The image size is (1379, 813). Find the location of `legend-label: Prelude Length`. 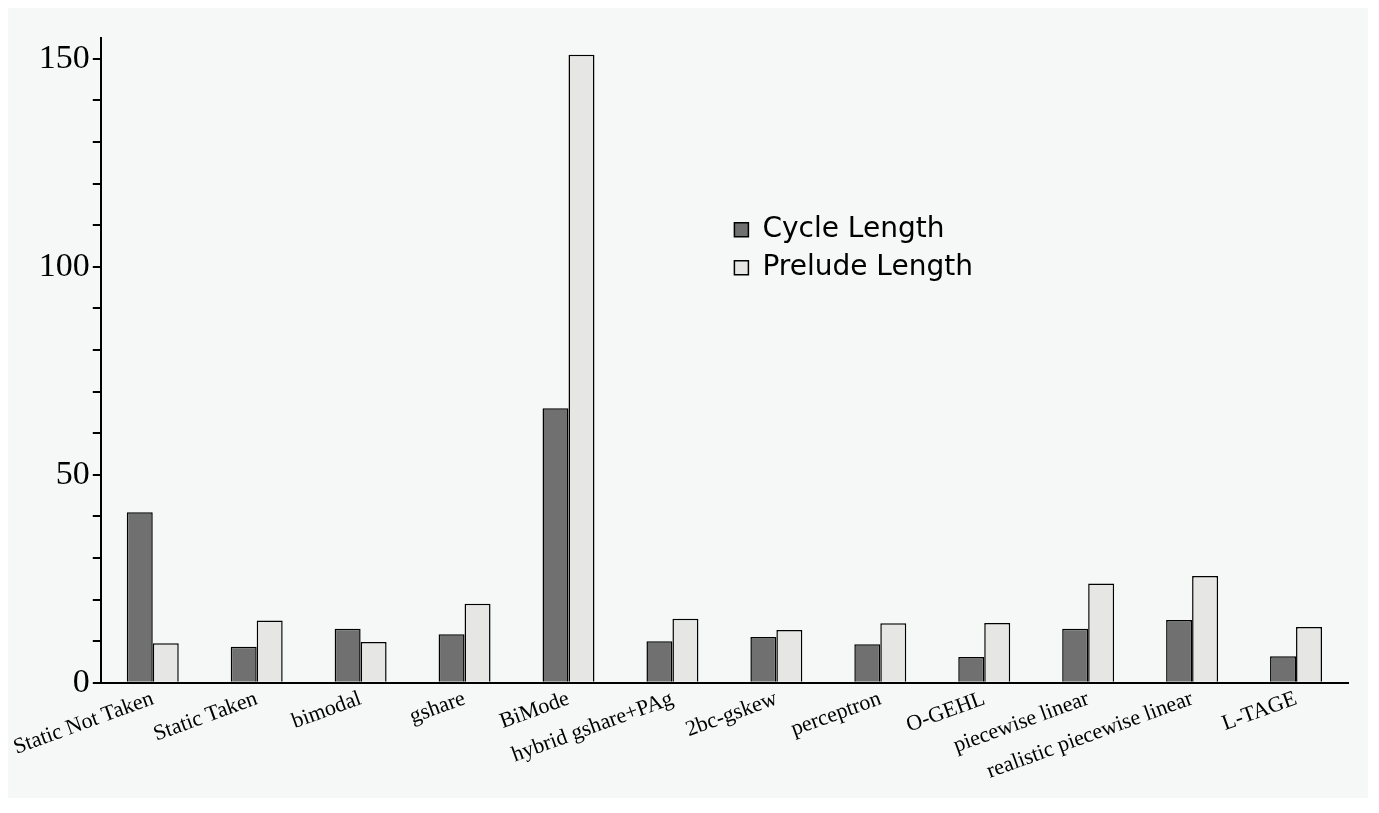

legend-label: Prelude Length is located at coordinates (867, 265).